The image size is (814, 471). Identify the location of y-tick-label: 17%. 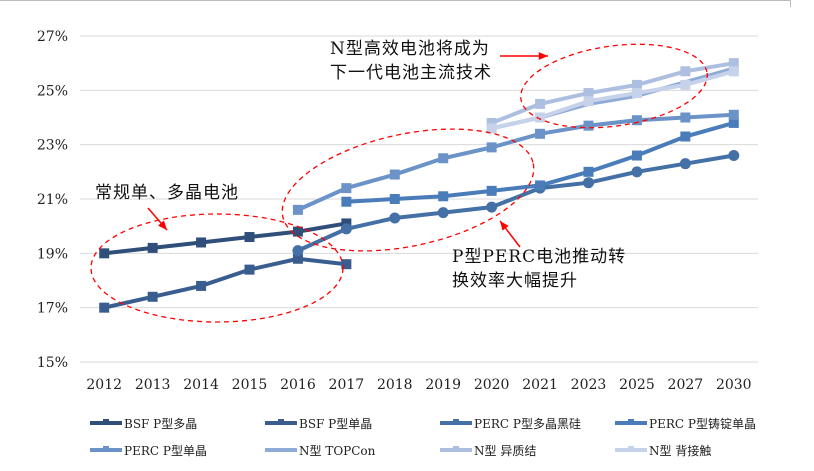
(52, 309).